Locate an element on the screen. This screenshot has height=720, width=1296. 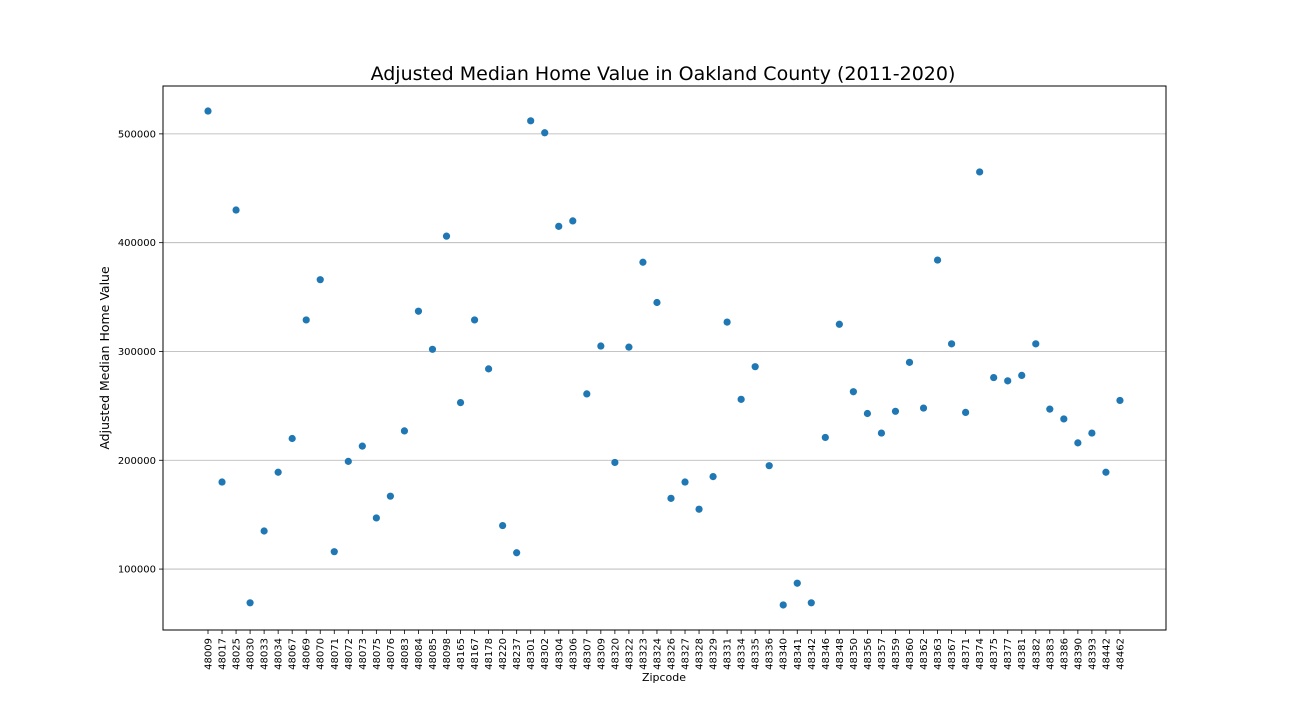
x-tick-label: 48067 is located at coordinates (293, 654).